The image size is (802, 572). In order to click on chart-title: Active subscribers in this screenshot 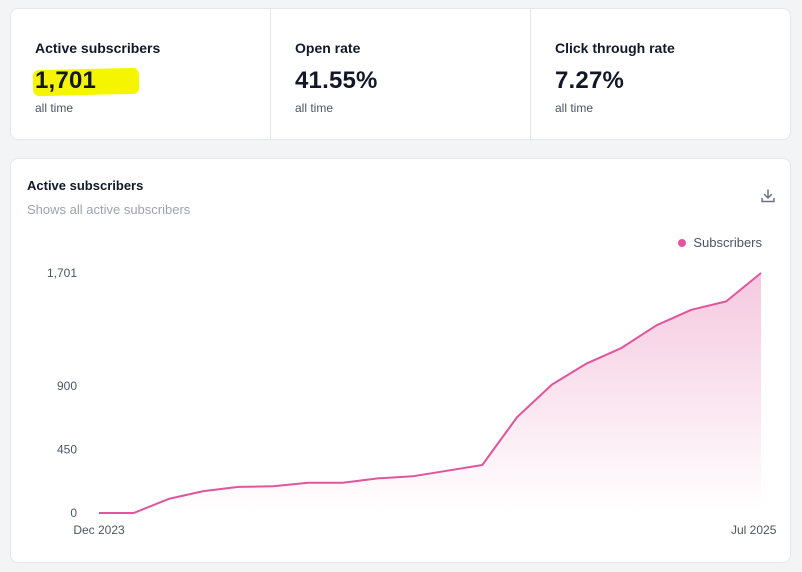, I will do `click(85, 185)`.